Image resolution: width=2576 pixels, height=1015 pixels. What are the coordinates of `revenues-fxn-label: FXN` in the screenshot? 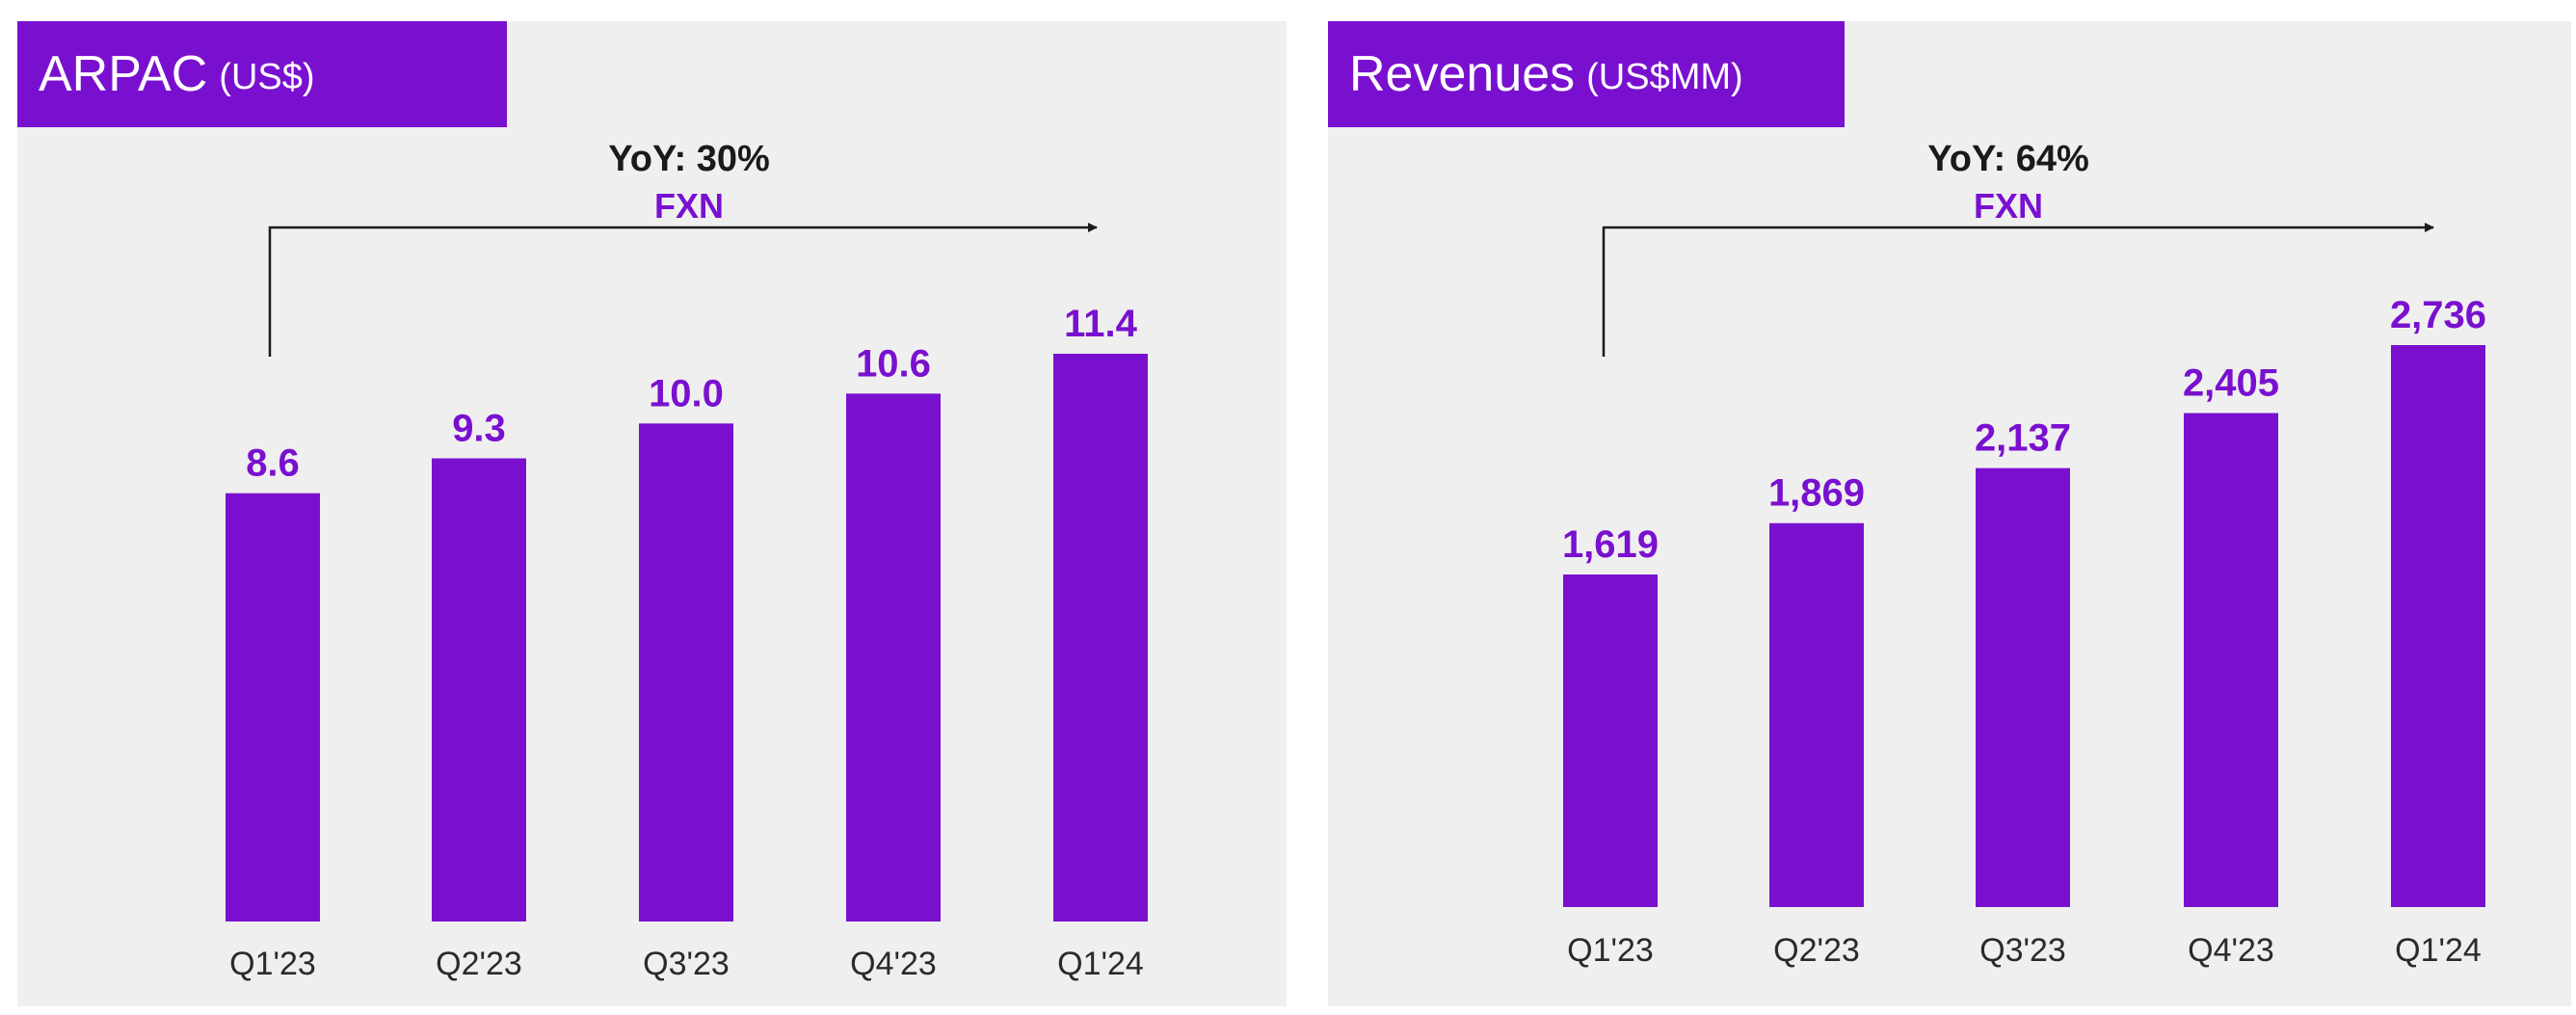 It's located at (2008, 206).